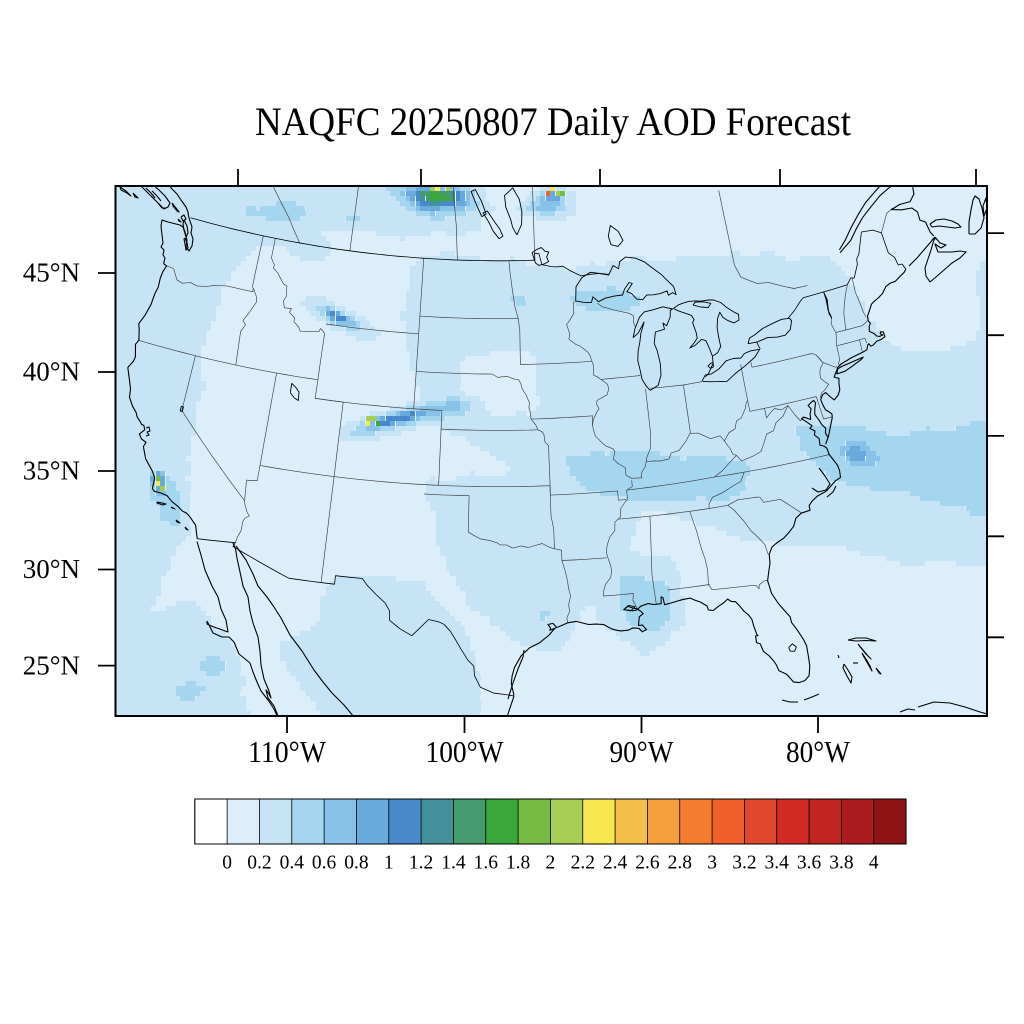 This screenshot has width=1024, height=1024. I want to click on svg-text: 2.2, so click(583, 863).